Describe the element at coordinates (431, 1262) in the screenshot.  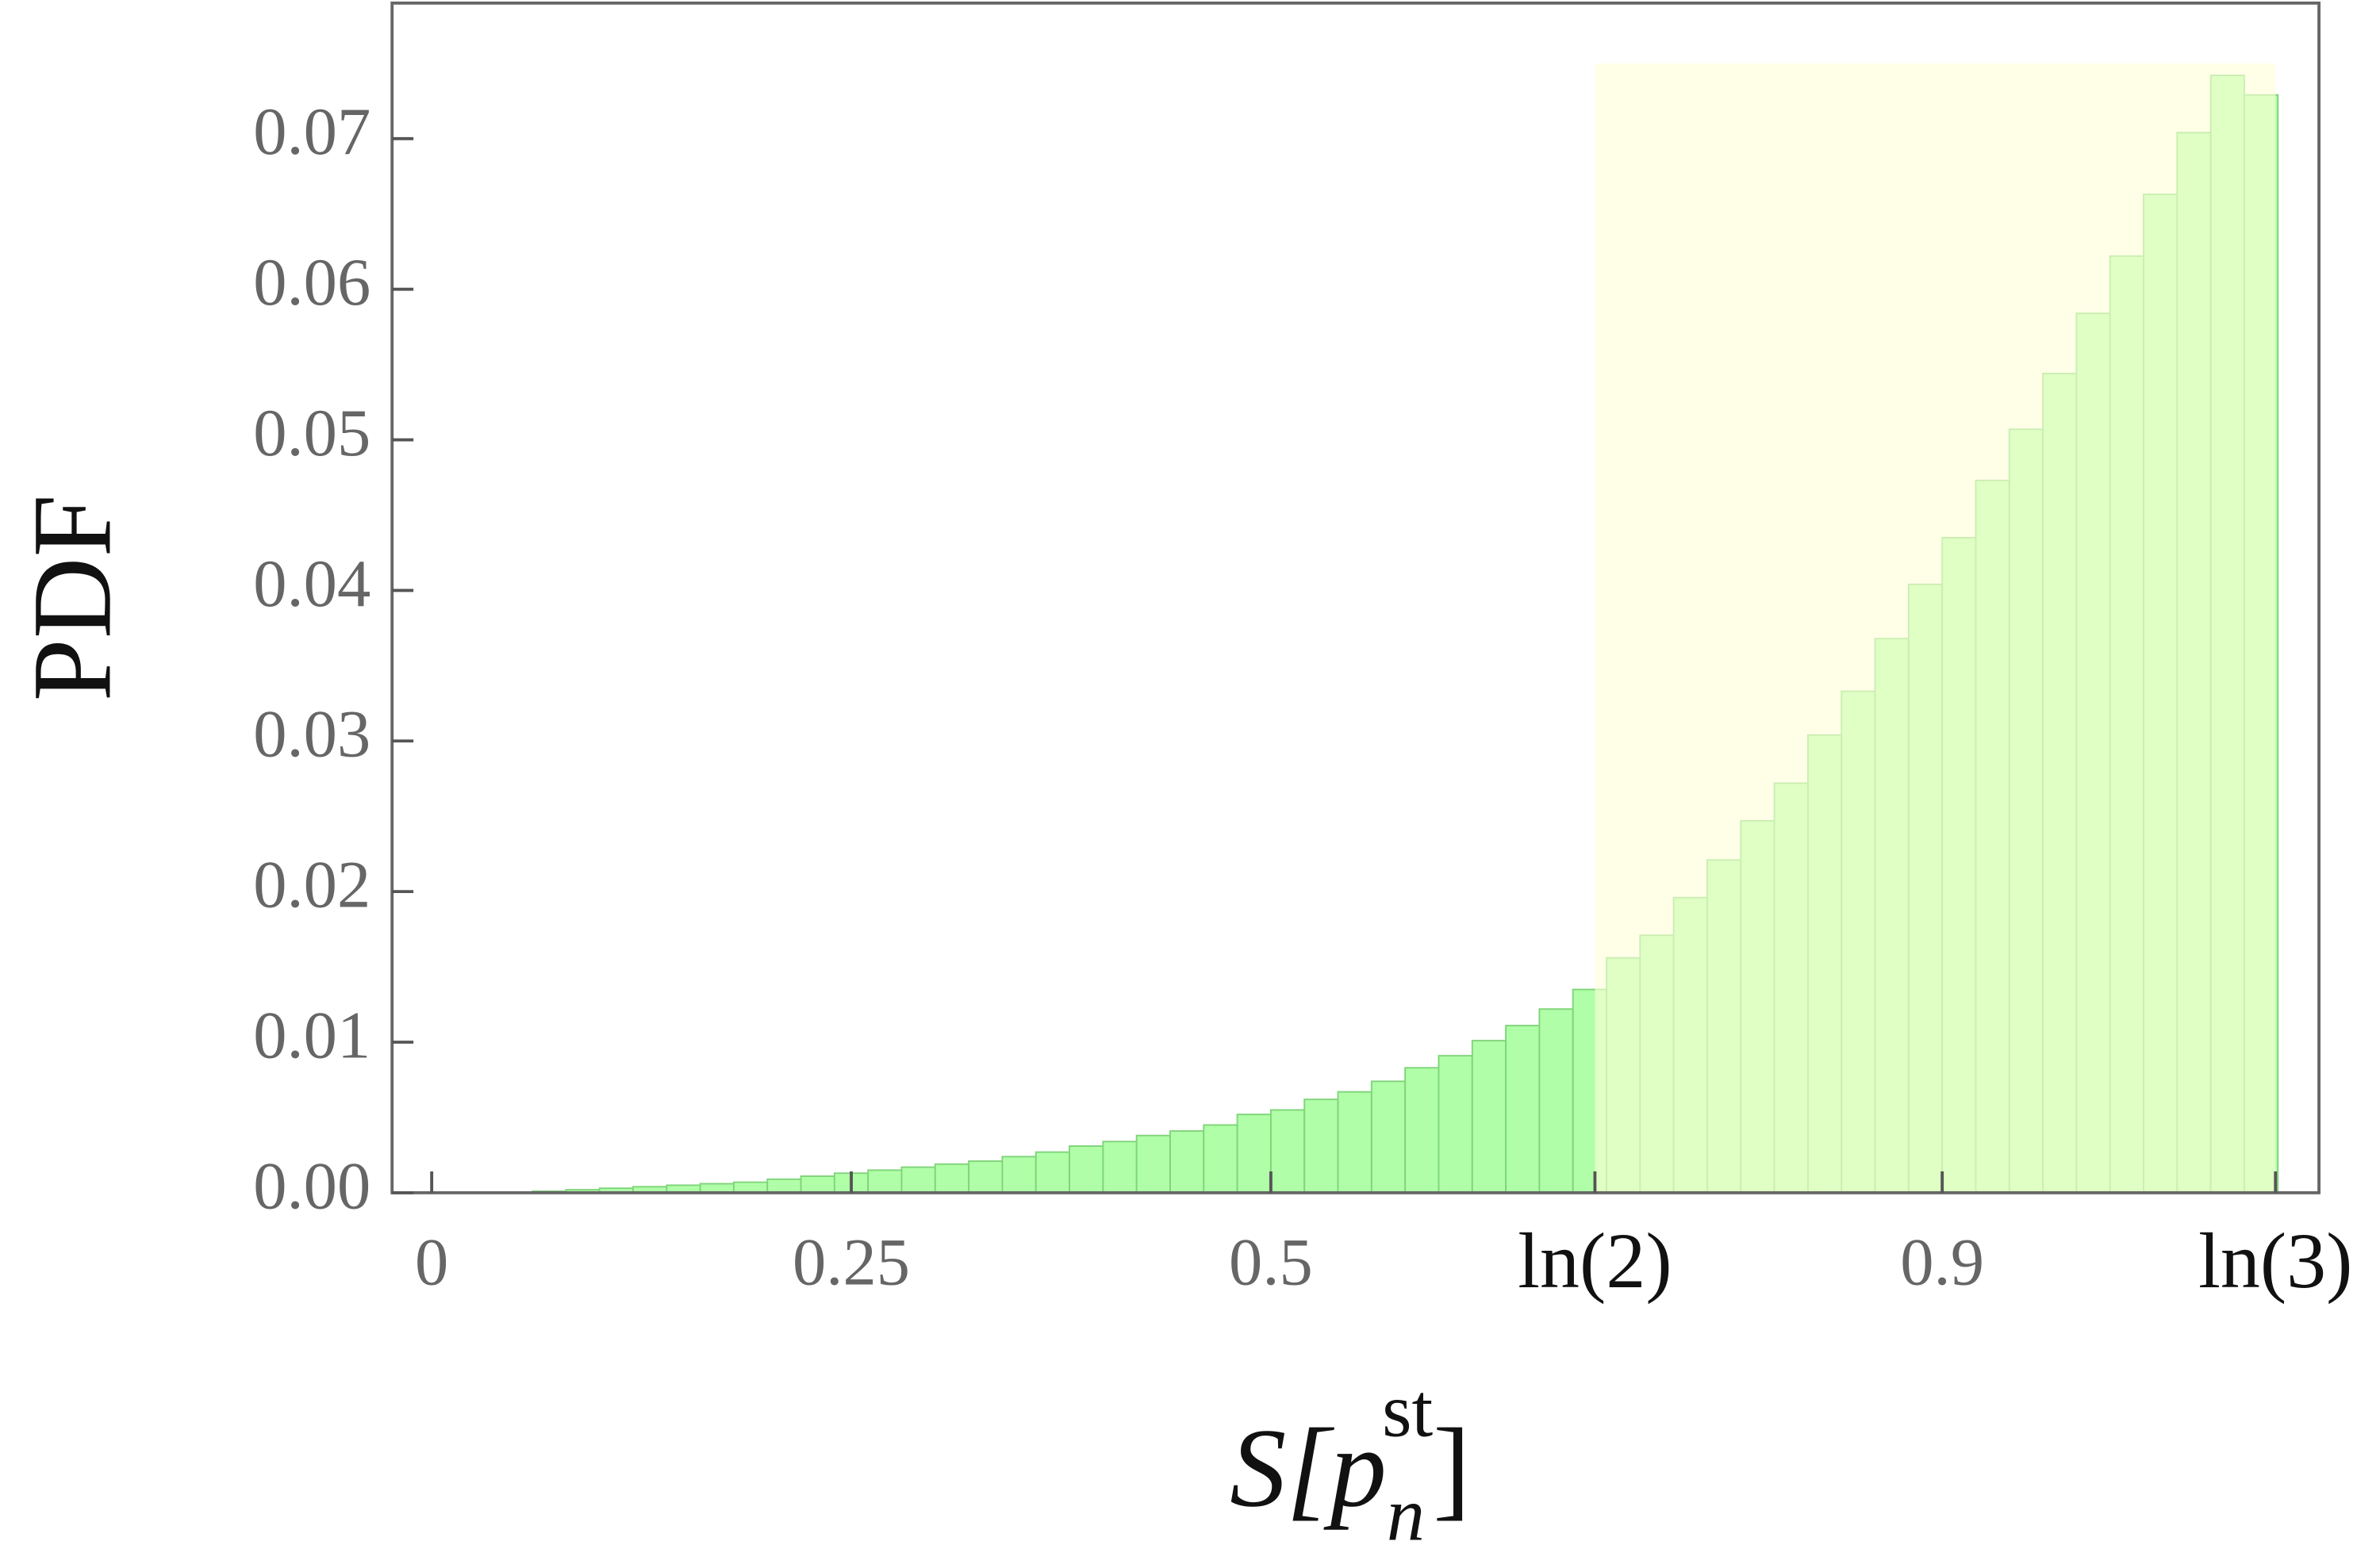
I see `x-tick-label: 0` at that location.